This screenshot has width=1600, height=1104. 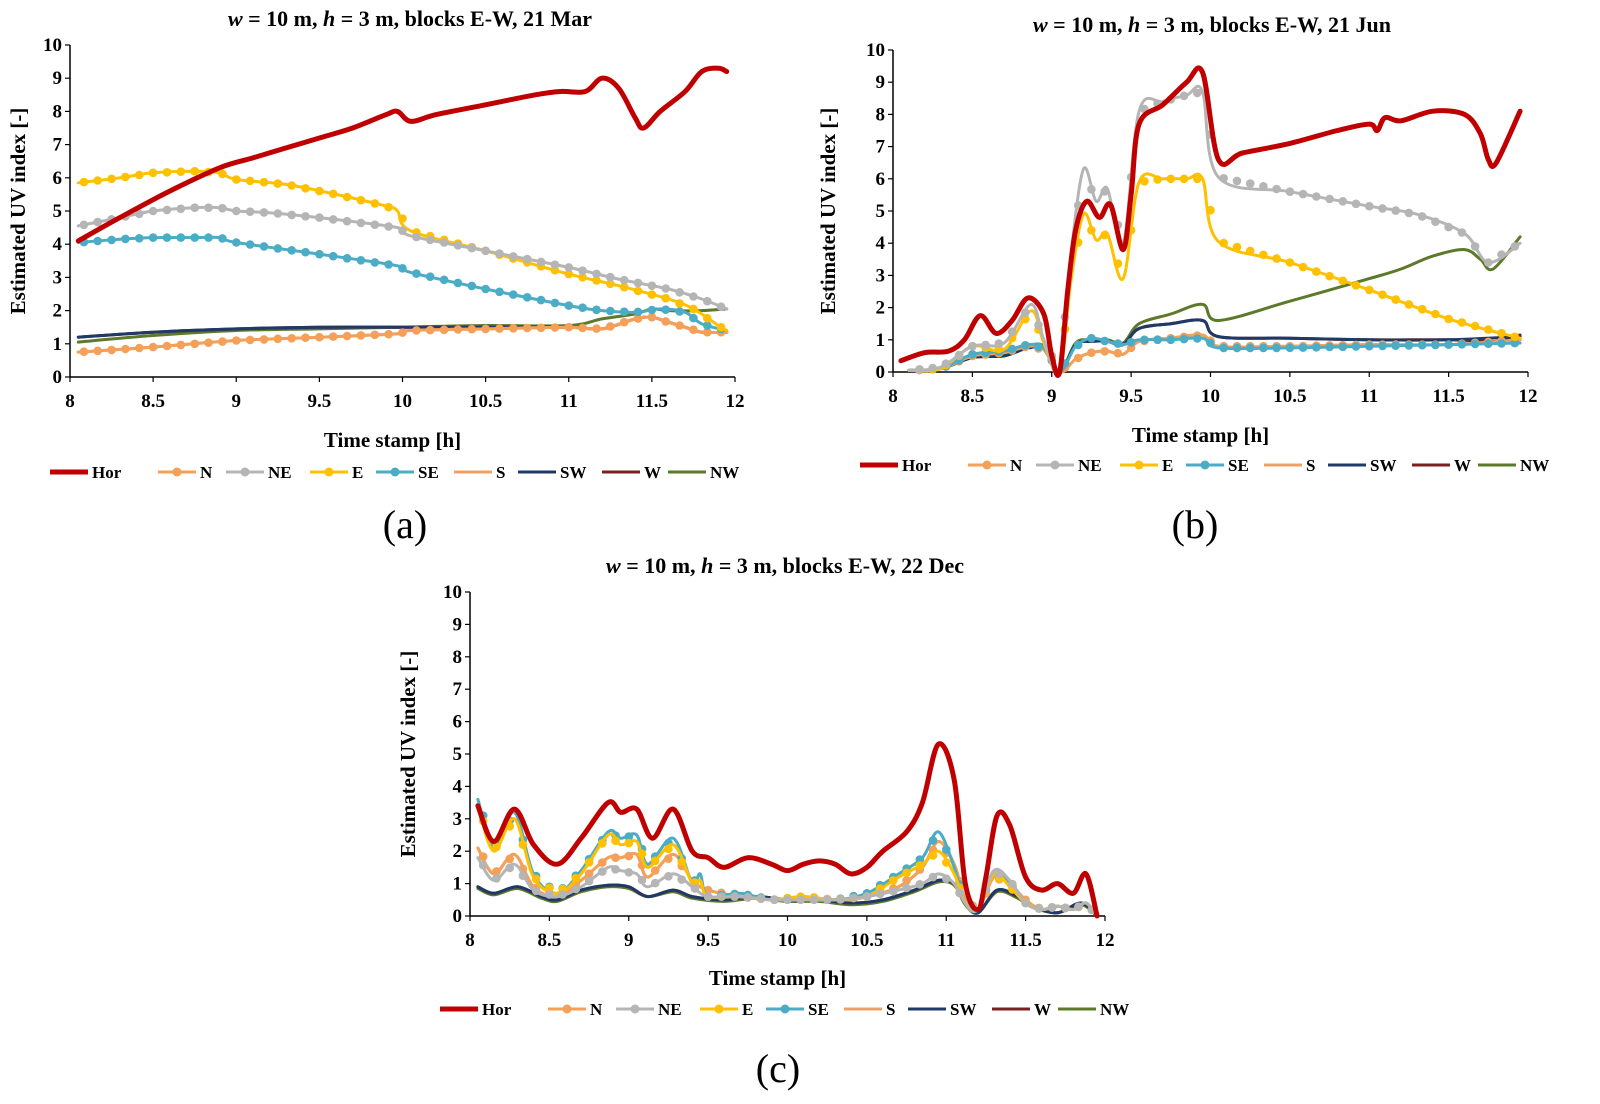 I want to click on series-line-se, so click(x=402, y=283).